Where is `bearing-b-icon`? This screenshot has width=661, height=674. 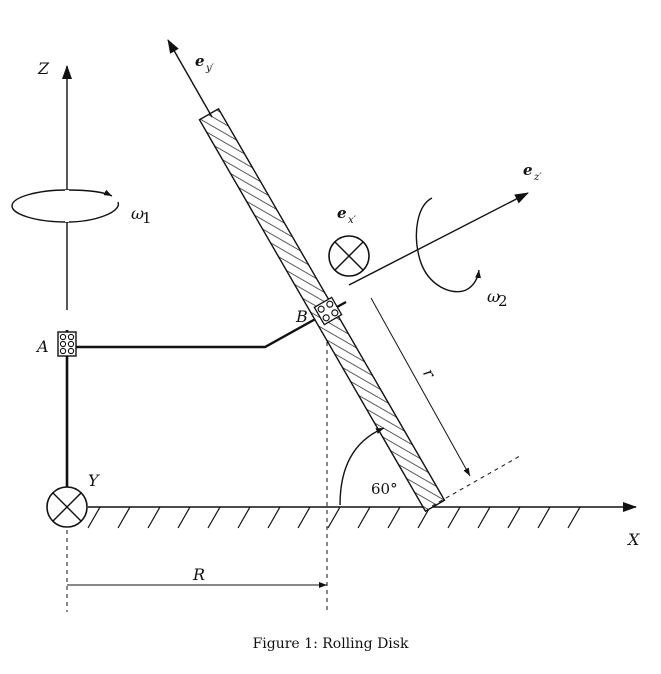
bearing-b-icon is located at coordinates (328, 311).